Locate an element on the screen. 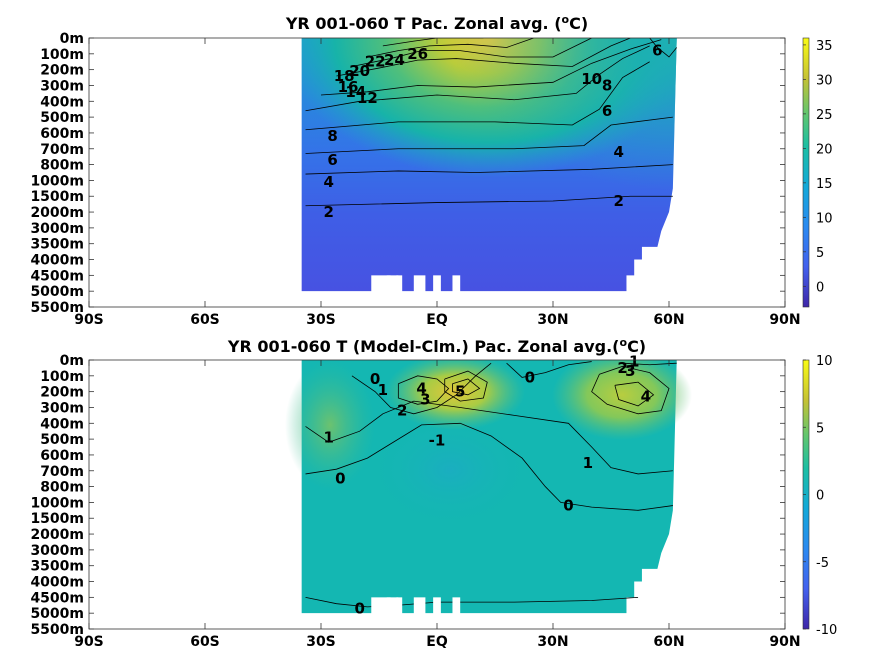  y-tick-label: 800m is located at coordinates (62, 166).